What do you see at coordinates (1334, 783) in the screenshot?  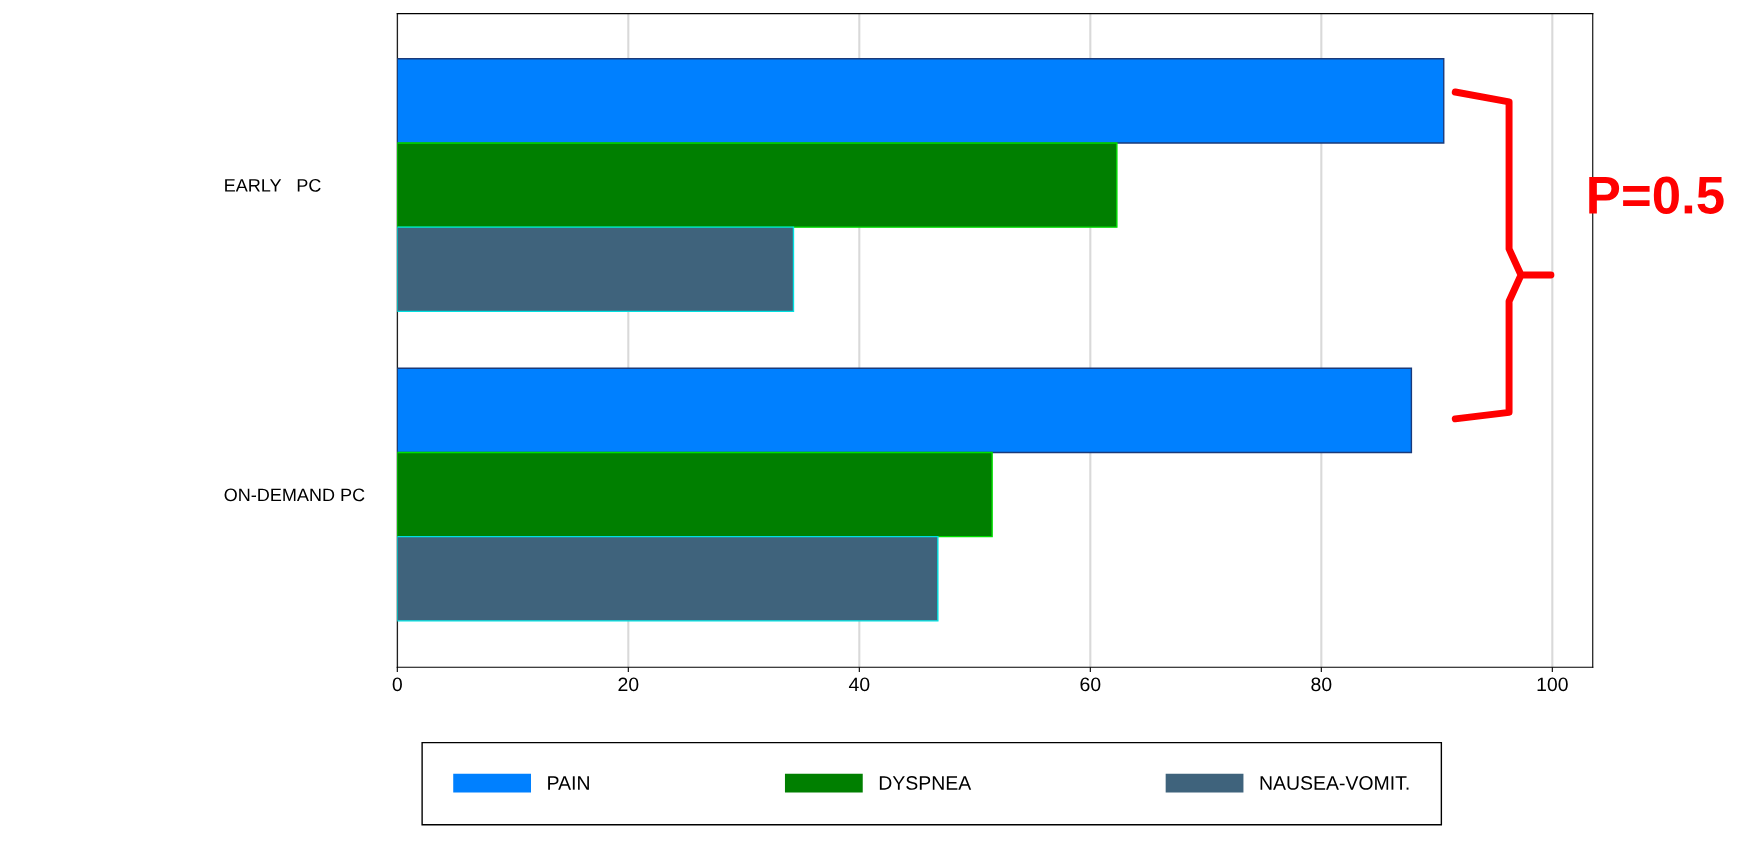 I see `legend-label: NAUSEA-VOMIT.` at bounding box center [1334, 783].